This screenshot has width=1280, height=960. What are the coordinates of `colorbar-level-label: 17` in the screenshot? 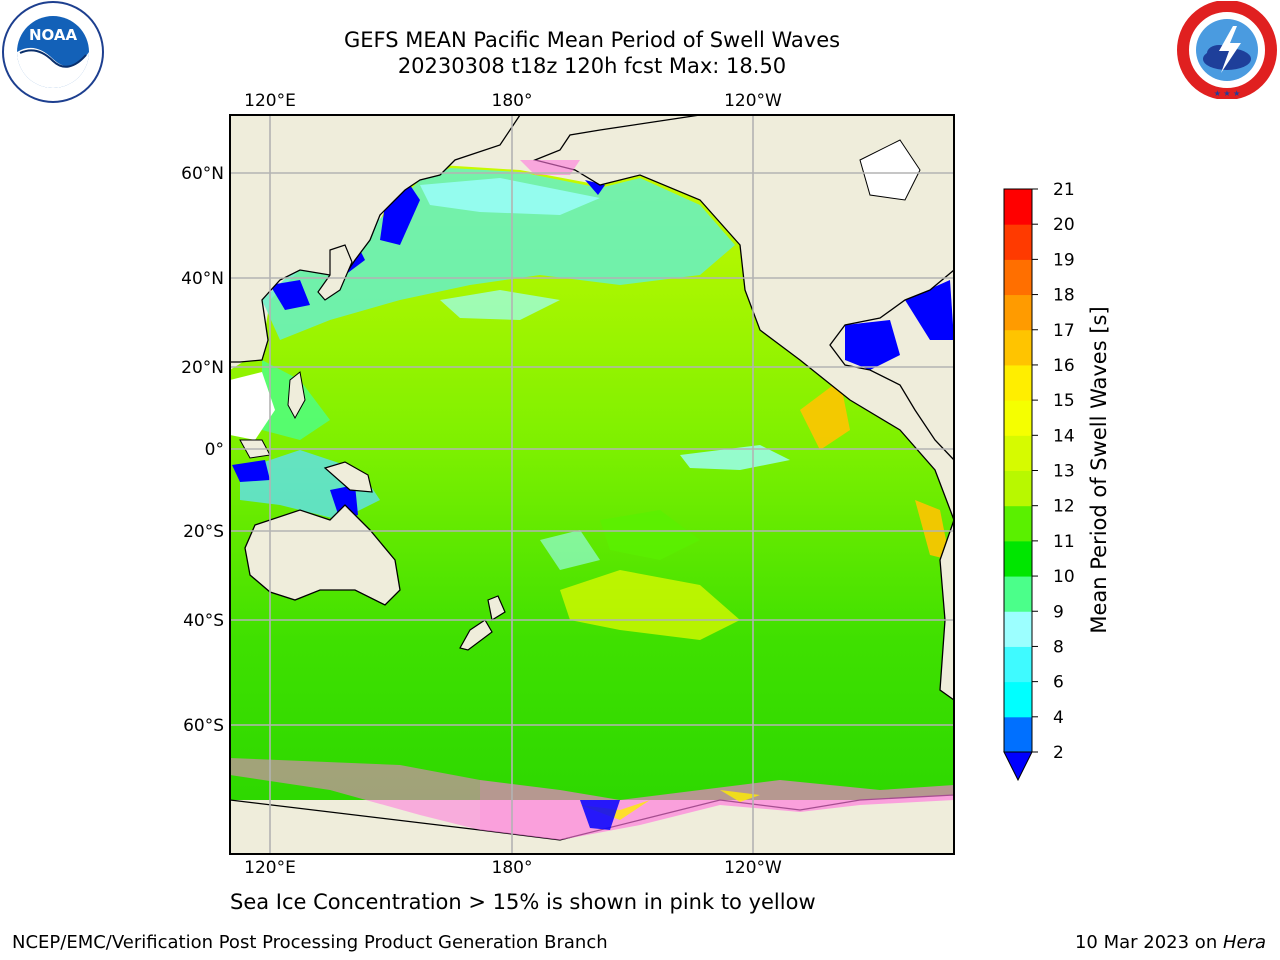 It's located at (1064, 331).